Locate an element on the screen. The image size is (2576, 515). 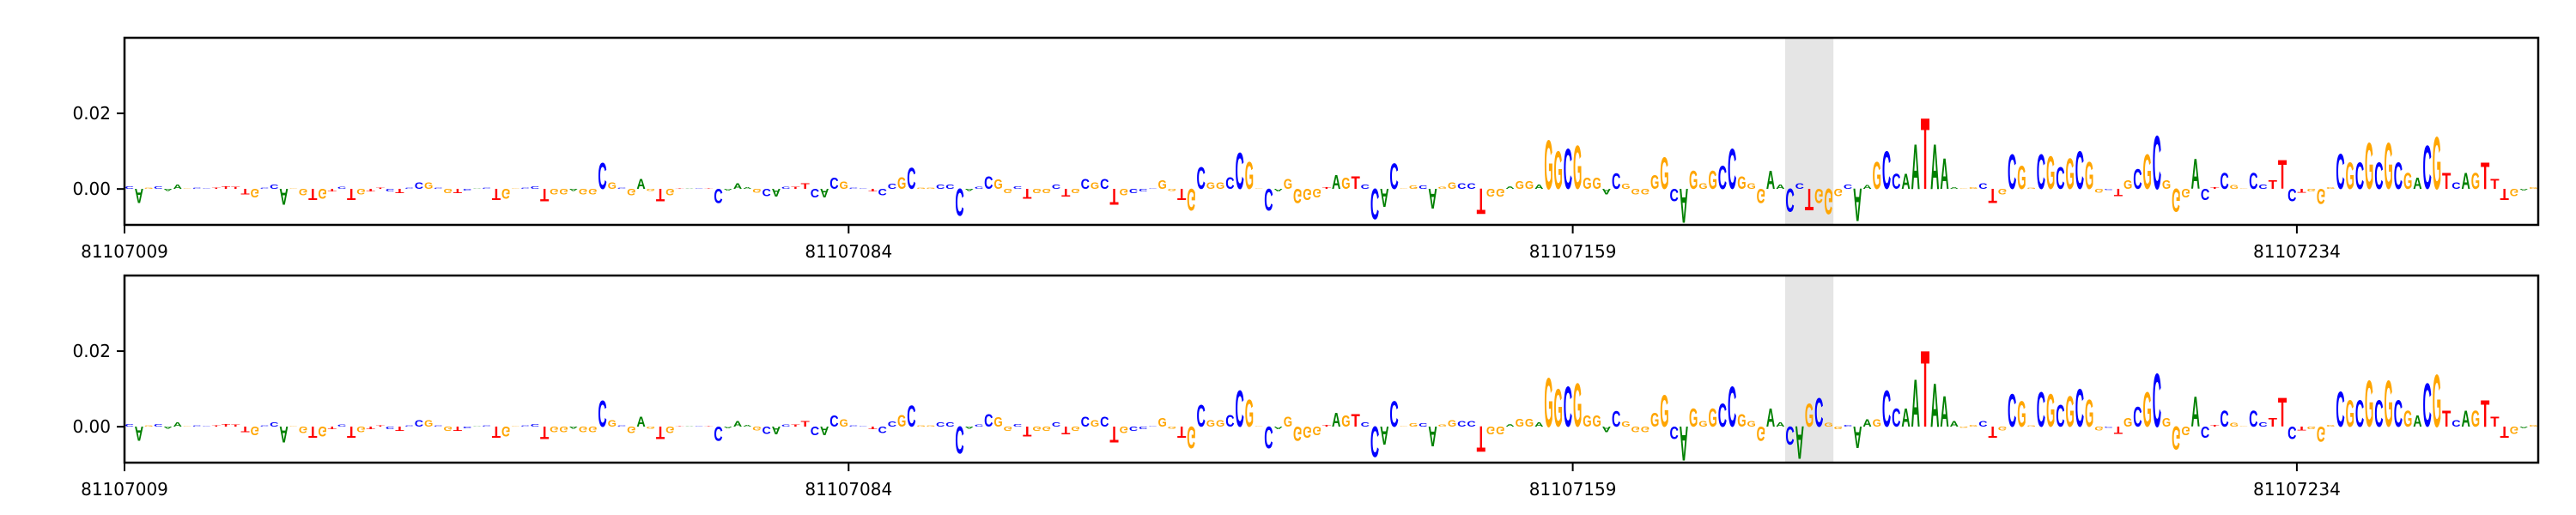
x-tick-label: 81107234 is located at coordinates (2297, 251).